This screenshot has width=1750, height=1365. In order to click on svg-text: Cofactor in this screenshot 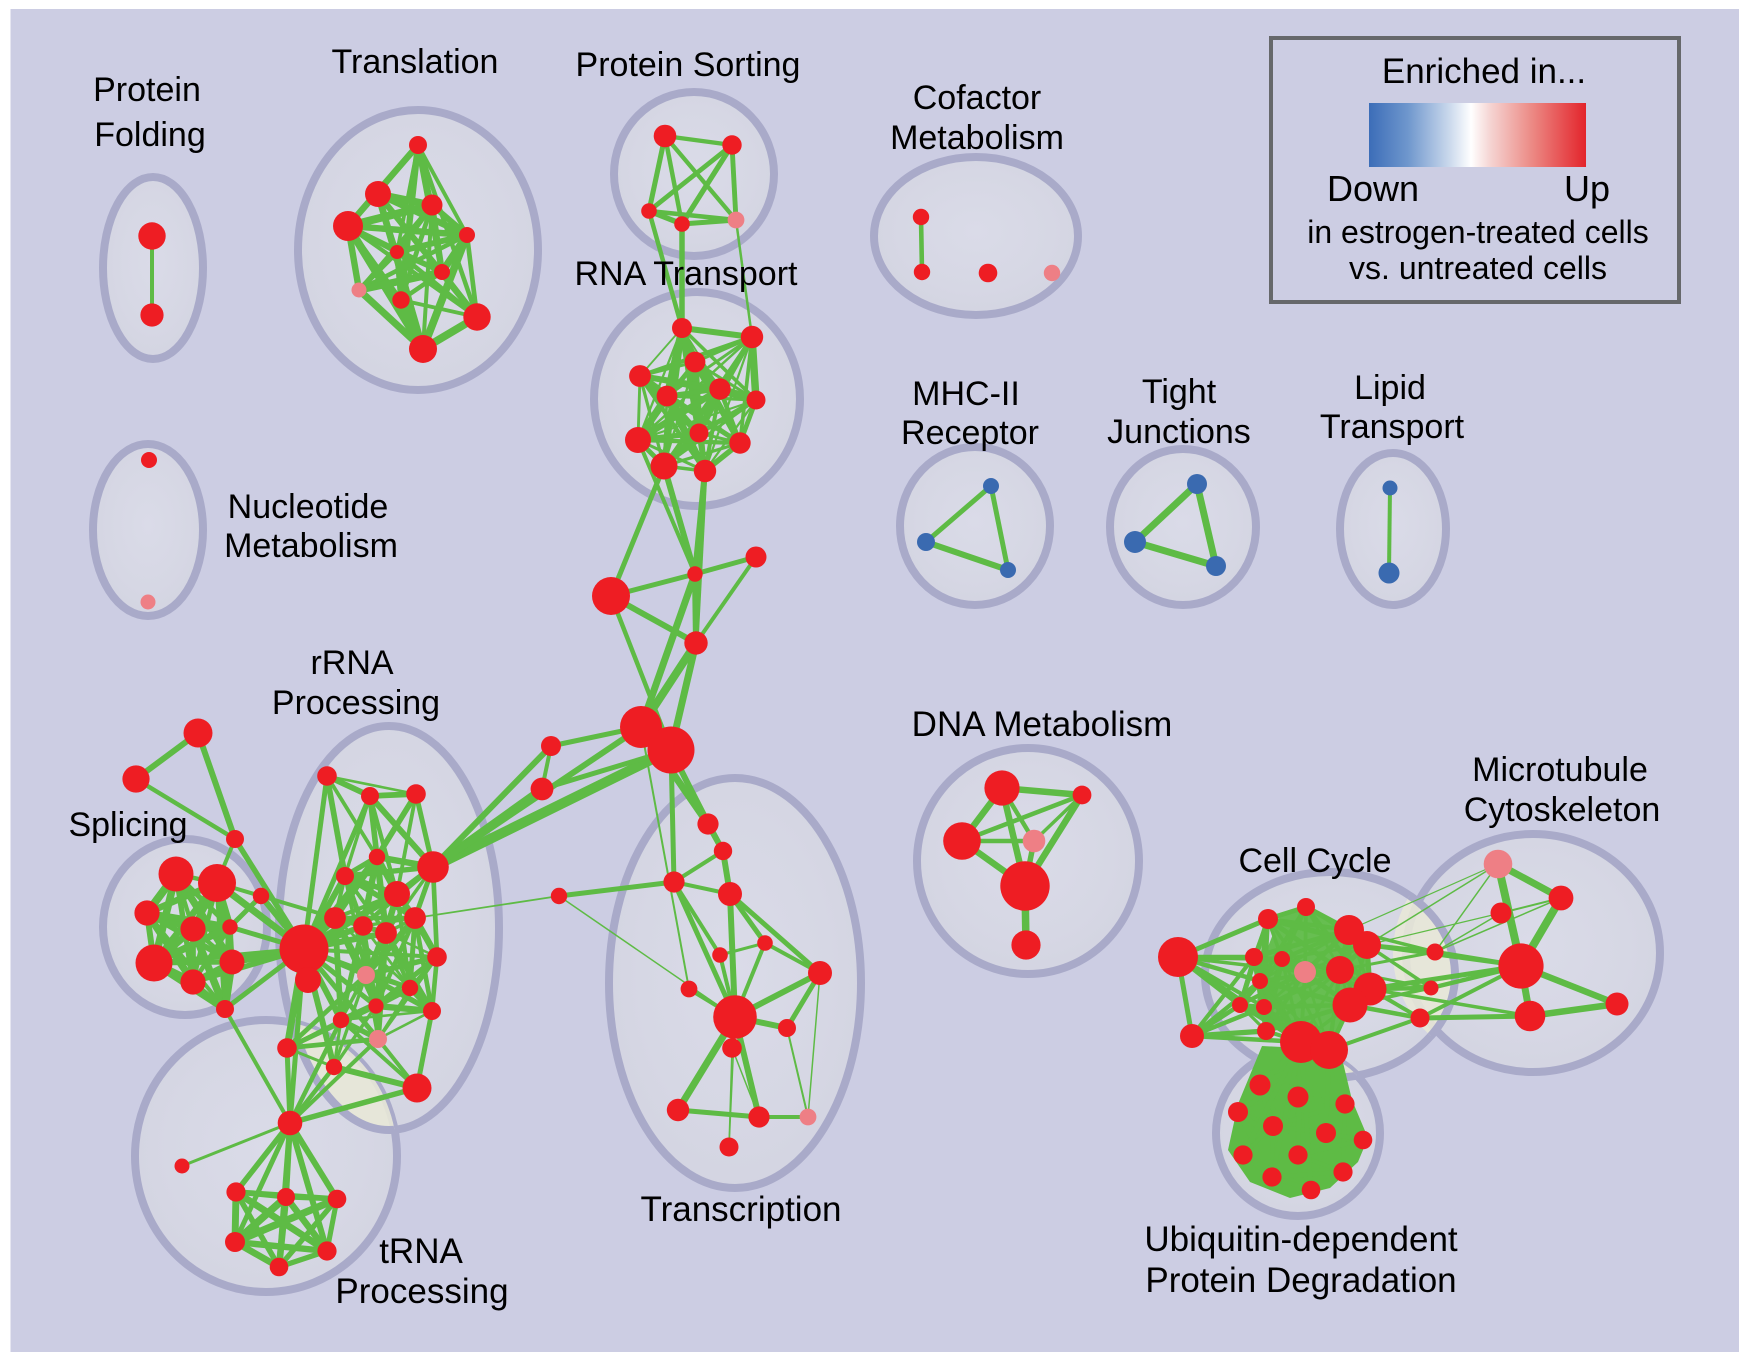, I will do `click(977, 98)`.